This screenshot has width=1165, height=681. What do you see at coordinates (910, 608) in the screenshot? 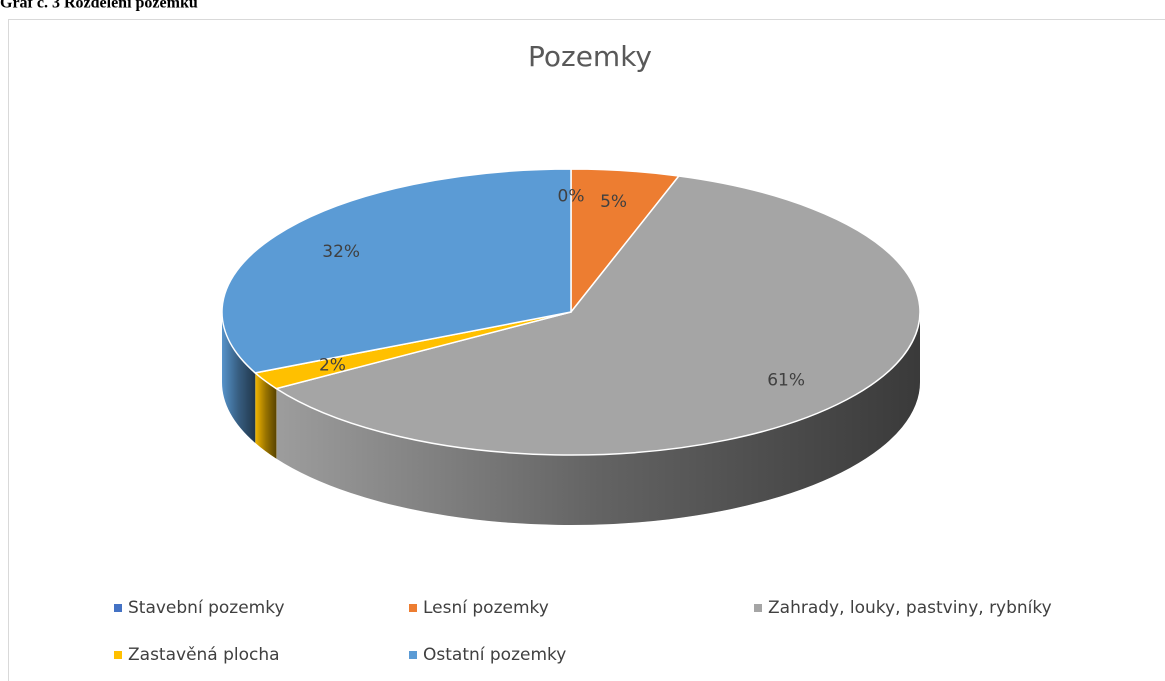
I see `legend-label: Zahrady, louky, pastviny, rybníky` at bounding box center [910, 608].